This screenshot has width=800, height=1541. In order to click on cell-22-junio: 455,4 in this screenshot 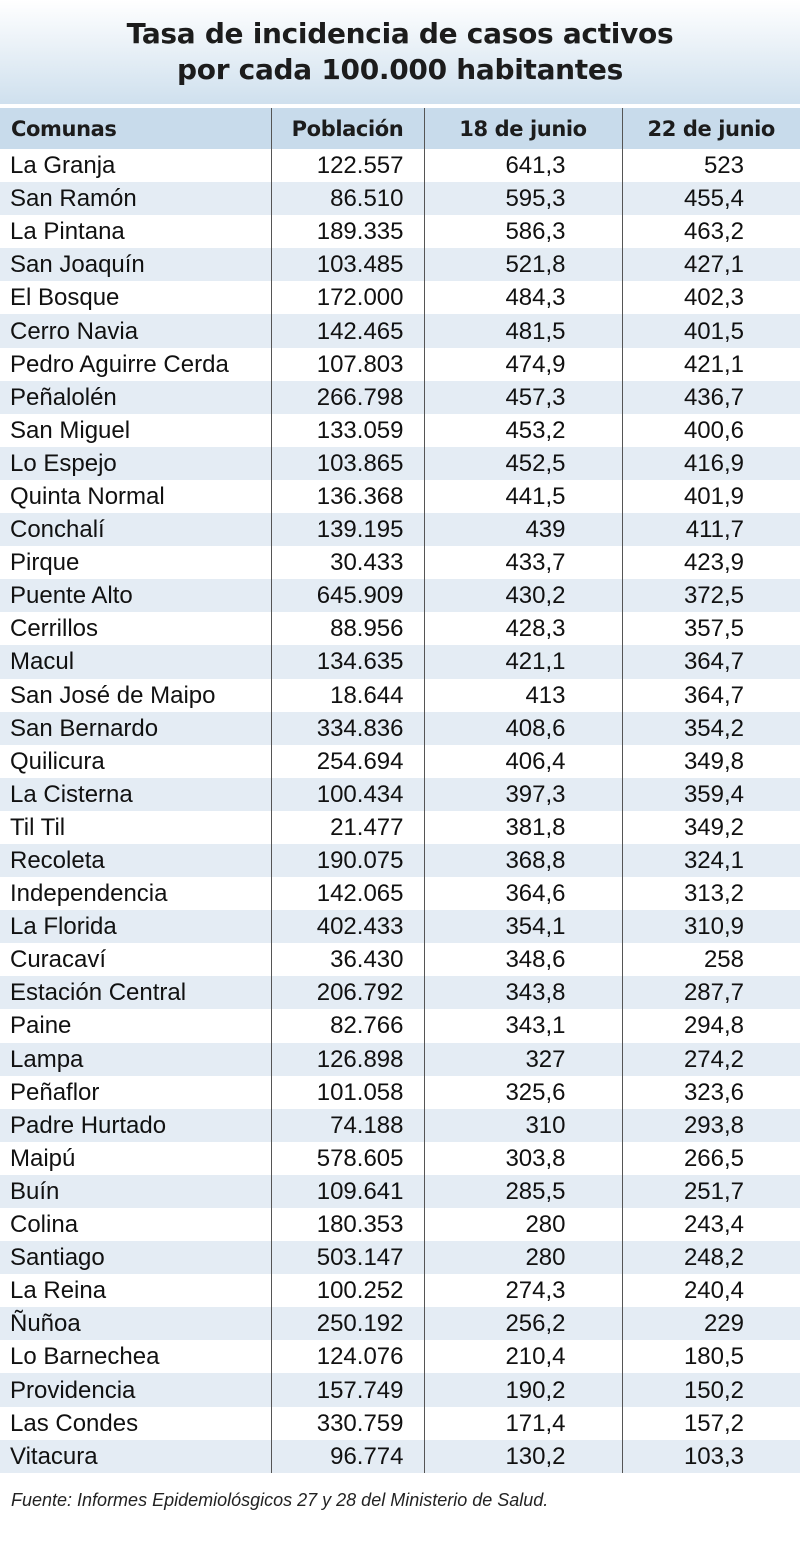, I will do `click(710, 199)`.